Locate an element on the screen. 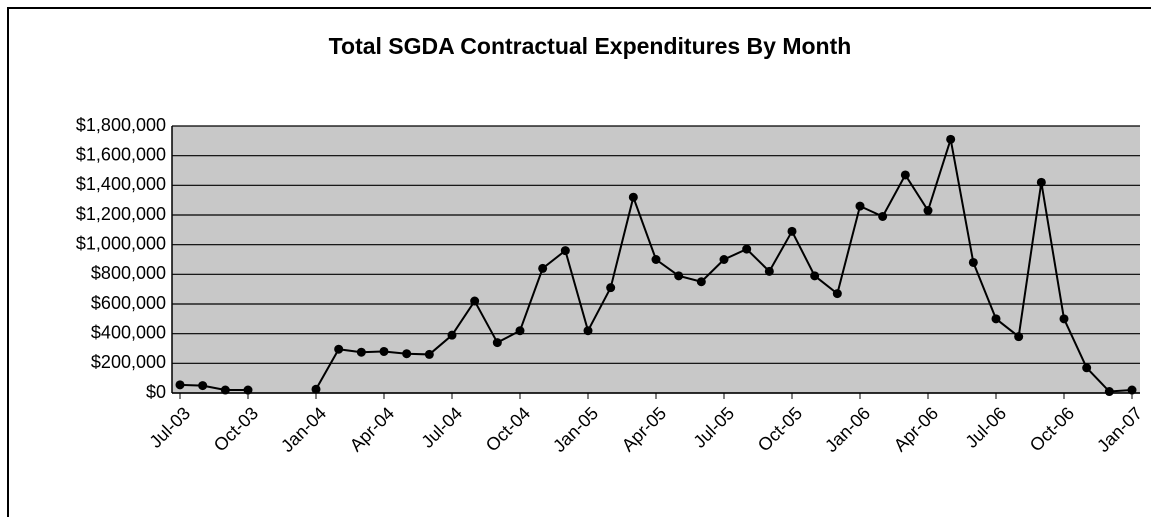  y-tick-label: $0 is located at coordinates (156, 392).